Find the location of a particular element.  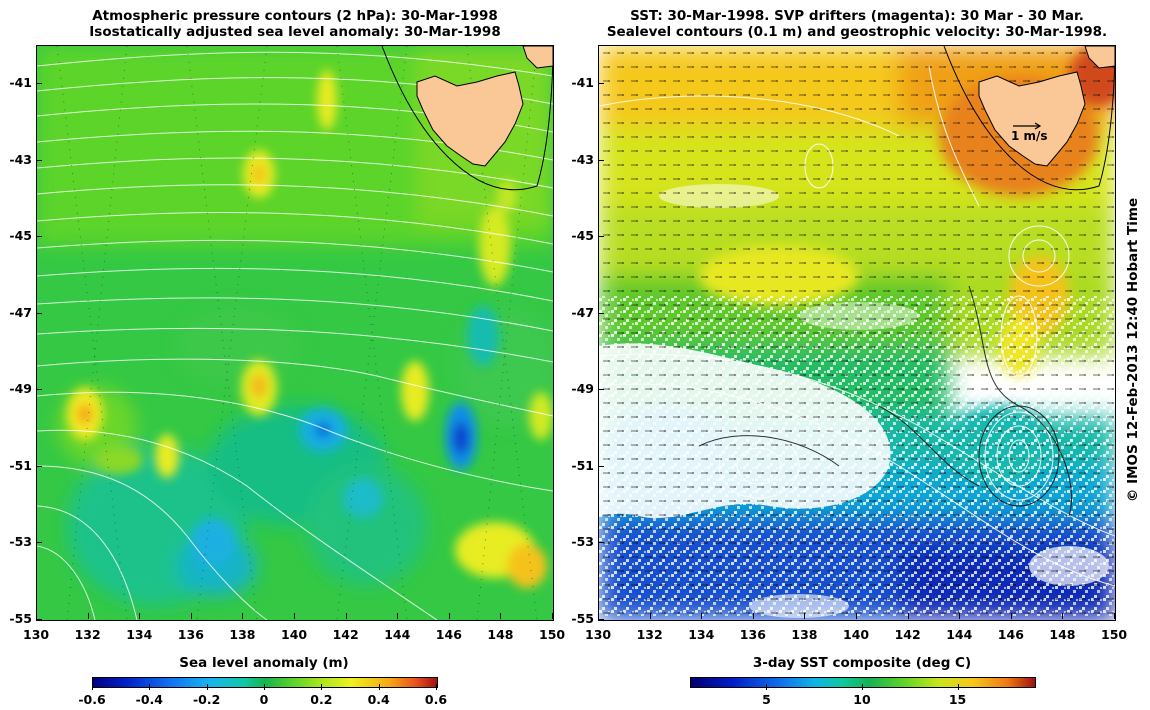

mainland-land is located at coordinates (537, 57).